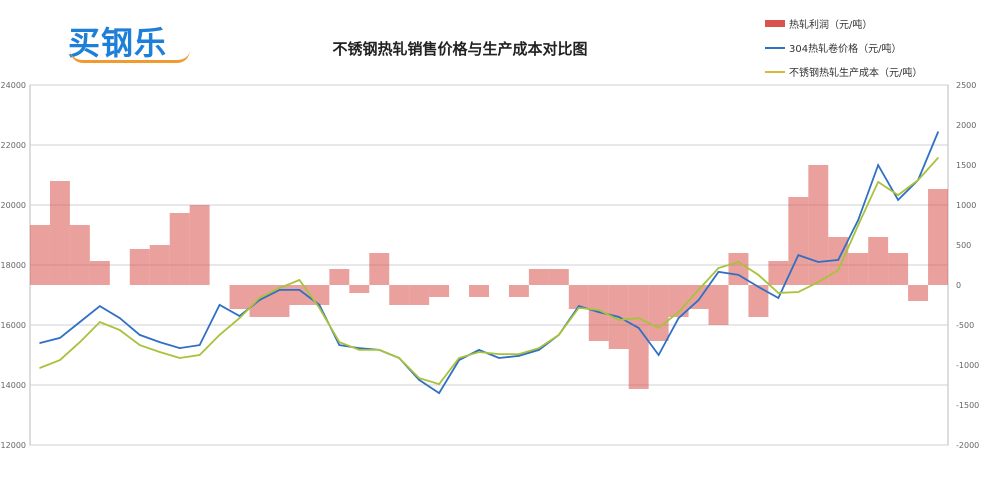 Image resolution: width=1000 pixels, height=494 pixels. I want to click on legend-label: 热轧利润（元/吨）, so click(831, 25).